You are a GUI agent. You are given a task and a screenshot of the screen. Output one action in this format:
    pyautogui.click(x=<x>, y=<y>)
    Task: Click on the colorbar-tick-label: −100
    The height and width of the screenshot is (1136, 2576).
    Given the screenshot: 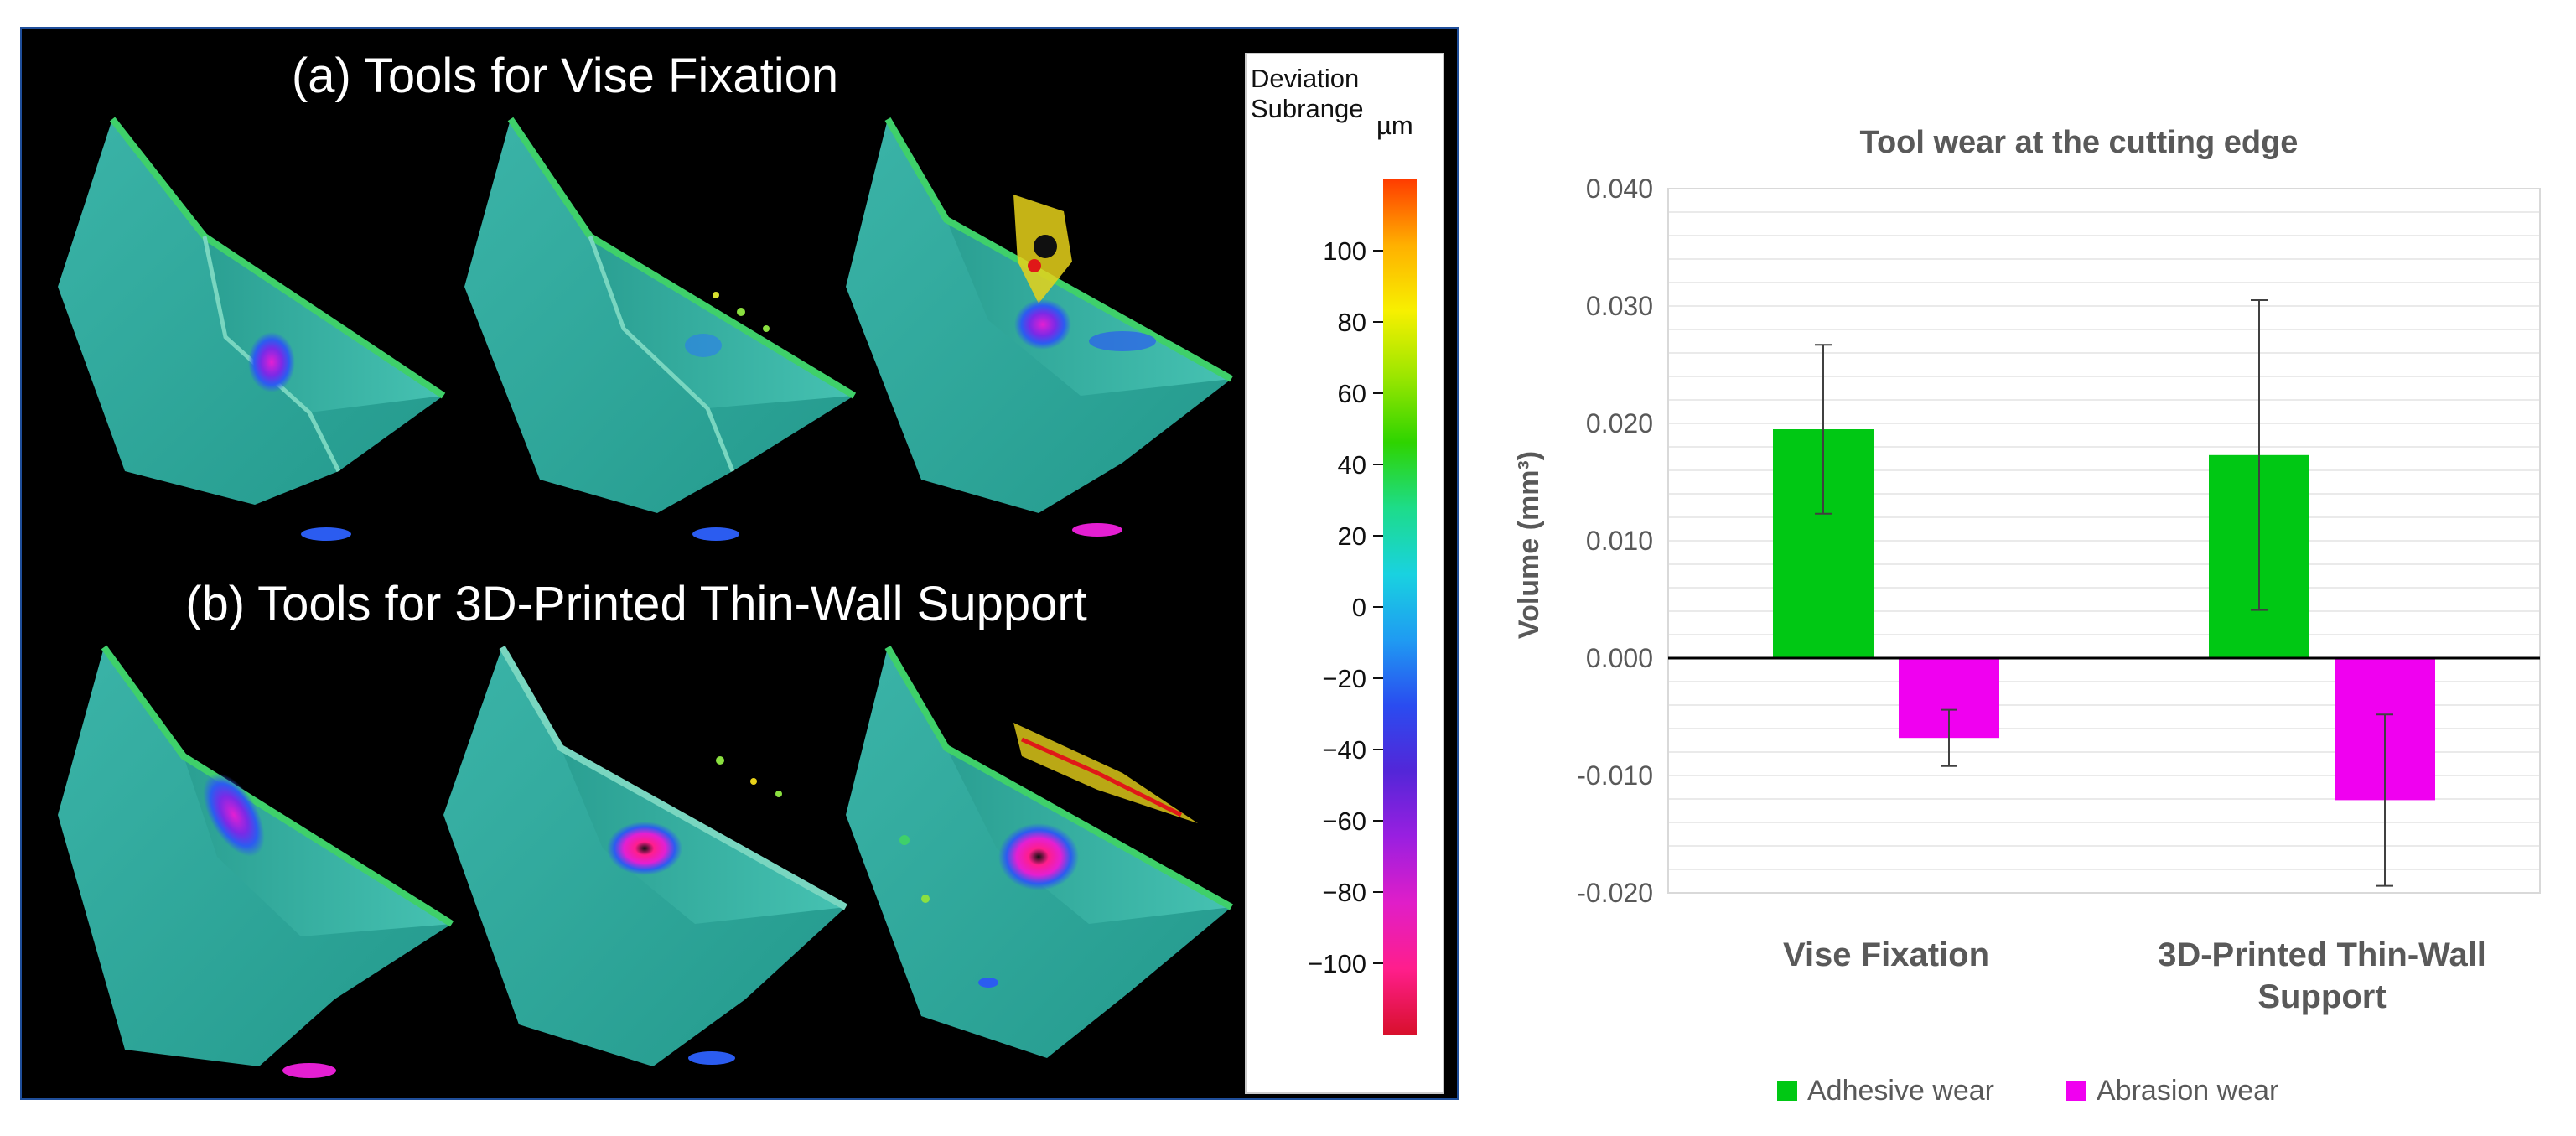 What is the action you would take?
    pyautogui.click(x=1337, y=963)
    